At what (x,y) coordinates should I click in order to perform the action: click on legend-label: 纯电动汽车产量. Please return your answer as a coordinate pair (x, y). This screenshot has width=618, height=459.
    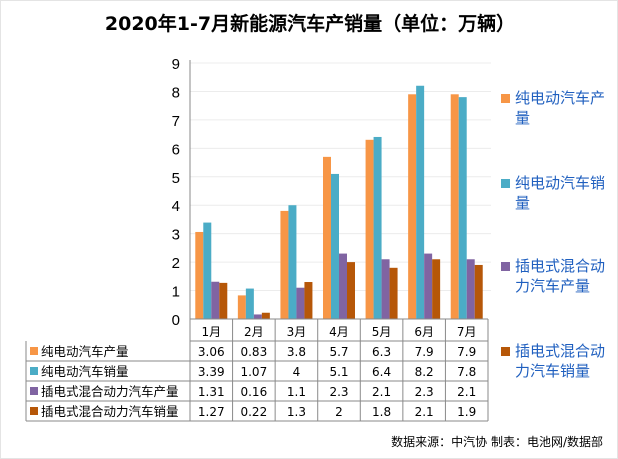
    Looking at the image, I should click on (560, 108).